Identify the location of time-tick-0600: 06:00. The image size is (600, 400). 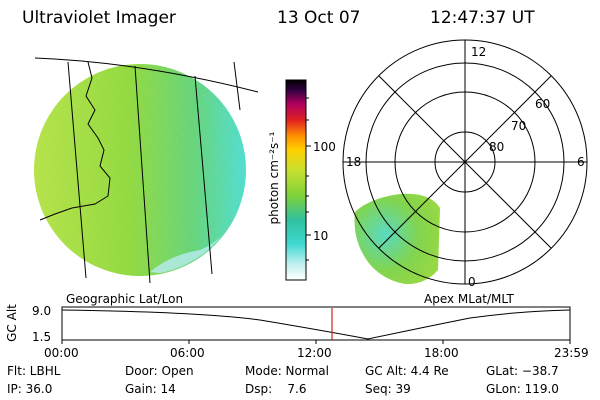
(187, 353).